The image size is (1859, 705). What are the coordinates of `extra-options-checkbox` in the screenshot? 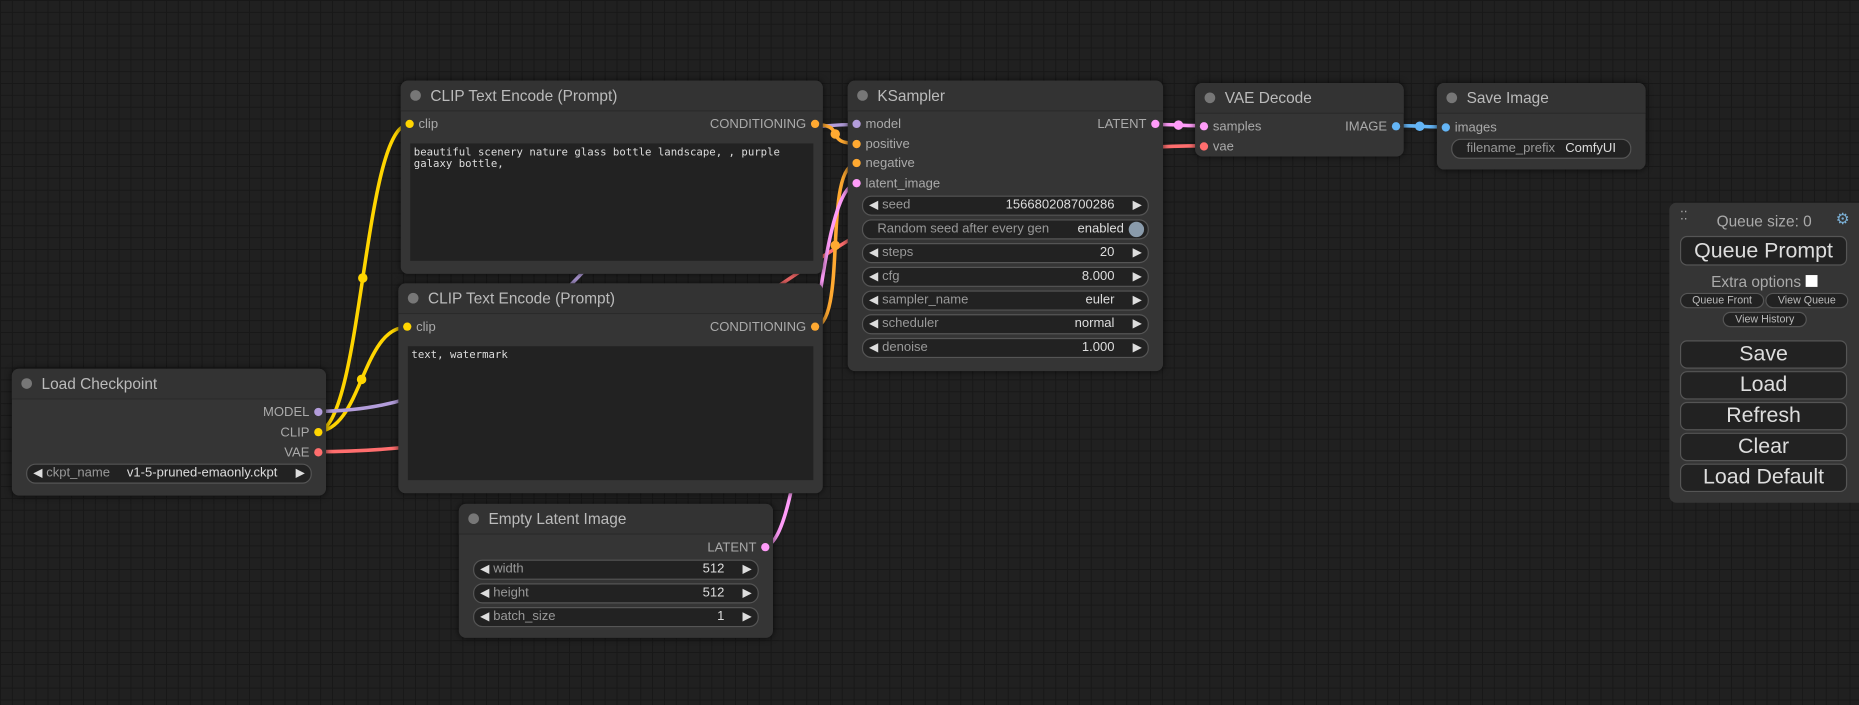 It's located at (1811, 281).